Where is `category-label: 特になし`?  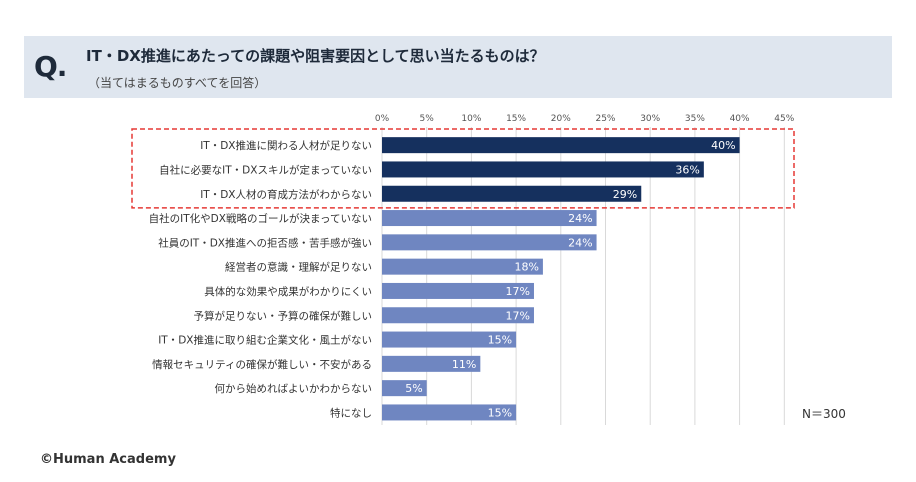 category-label: 特になし is located at coordinates (351, 413).